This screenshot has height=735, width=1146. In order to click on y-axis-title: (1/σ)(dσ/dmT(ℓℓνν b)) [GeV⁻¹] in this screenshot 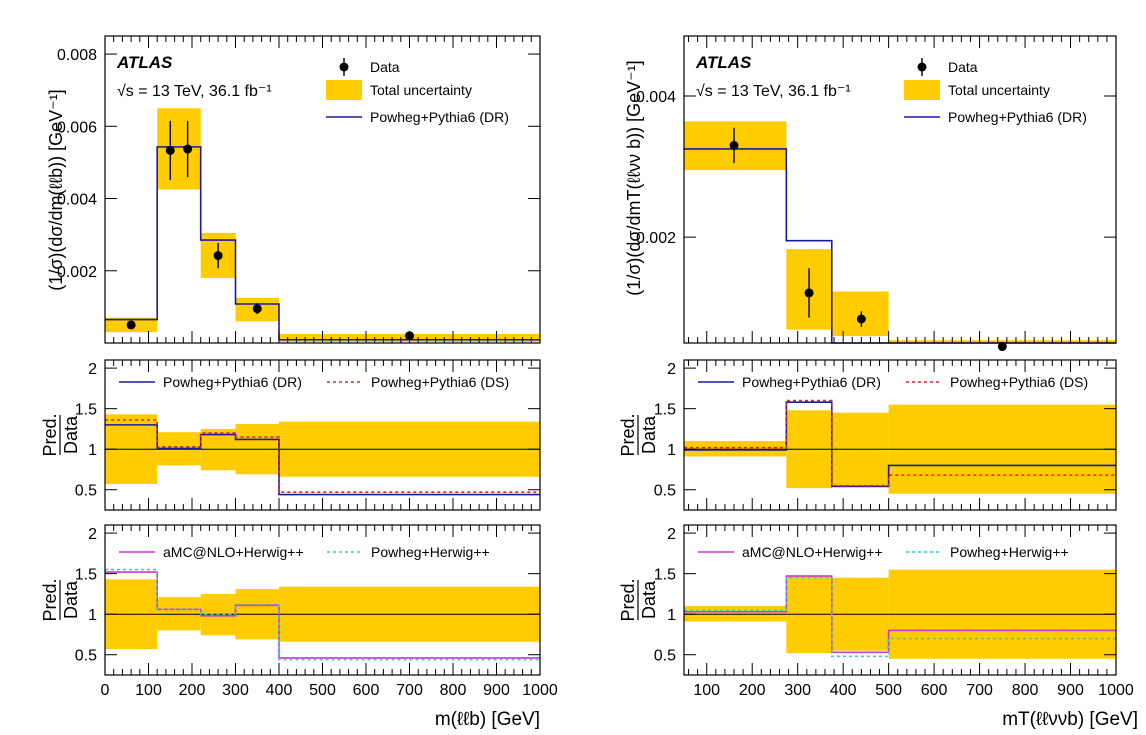, I will do `click(634, 177)`.